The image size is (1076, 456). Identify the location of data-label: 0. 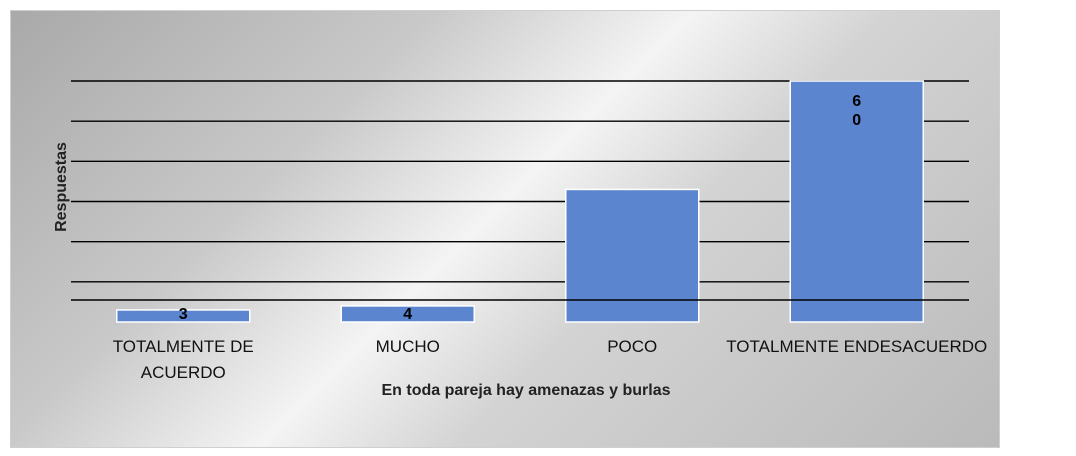
(856, 120).